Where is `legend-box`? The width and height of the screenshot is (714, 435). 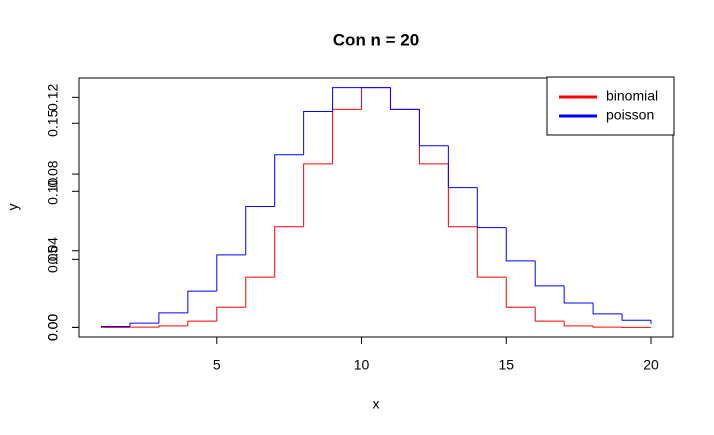
legend-box is located at coordinates (610, 106).